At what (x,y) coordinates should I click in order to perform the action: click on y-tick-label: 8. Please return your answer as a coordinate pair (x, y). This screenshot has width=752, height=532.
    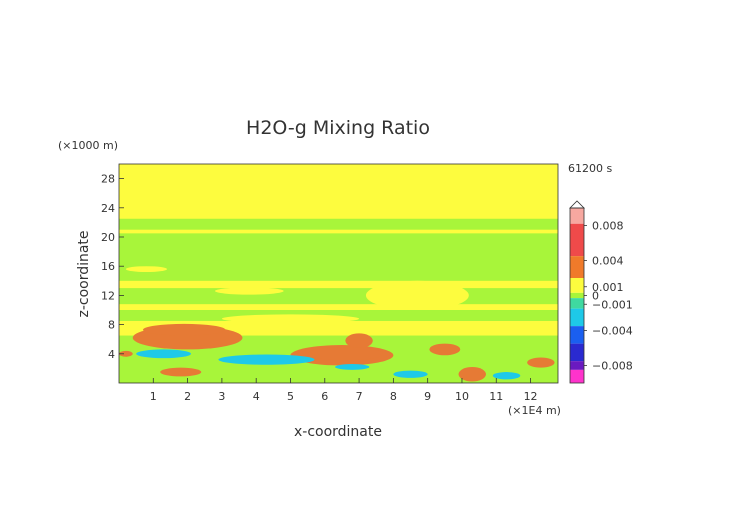
    Looking at the image, I should click on (111, 325).